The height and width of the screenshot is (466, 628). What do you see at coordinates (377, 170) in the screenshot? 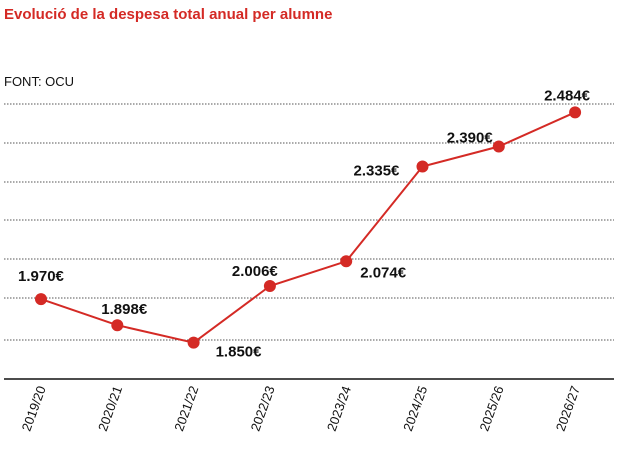
I see `data-label: 2.335€` at bounding box center [377, 170].